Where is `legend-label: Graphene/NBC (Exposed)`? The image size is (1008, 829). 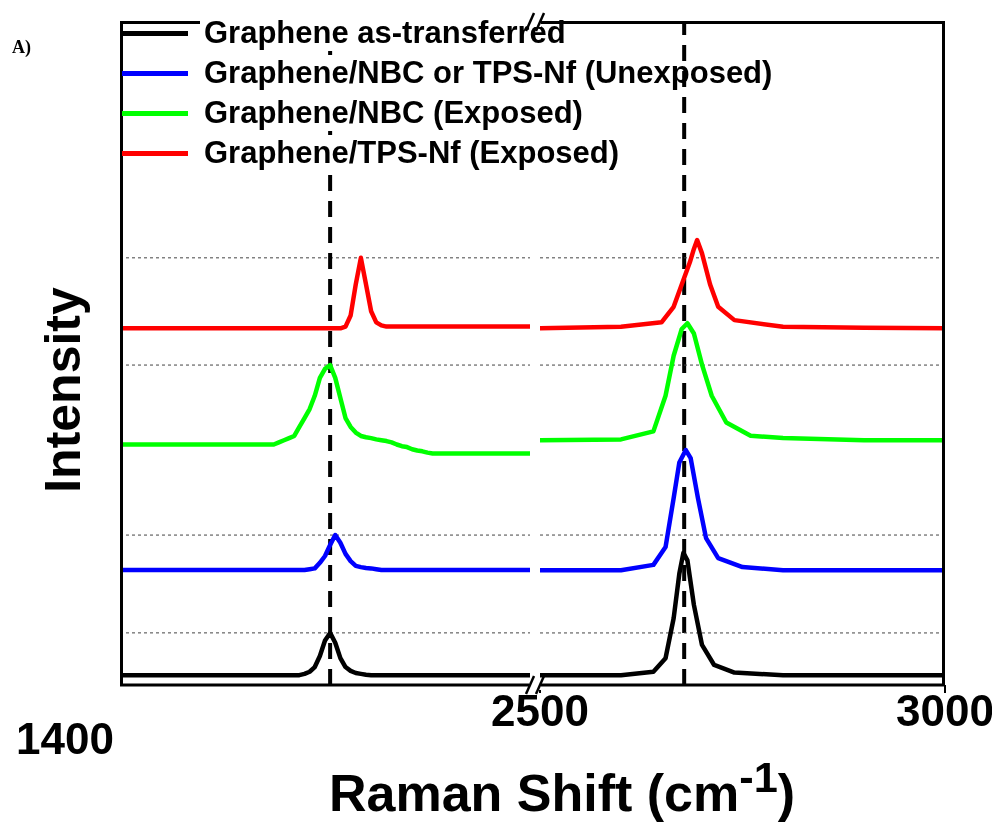 legend-label: Graphene/NBC (Exposed) is located at coordinates (393, 113).